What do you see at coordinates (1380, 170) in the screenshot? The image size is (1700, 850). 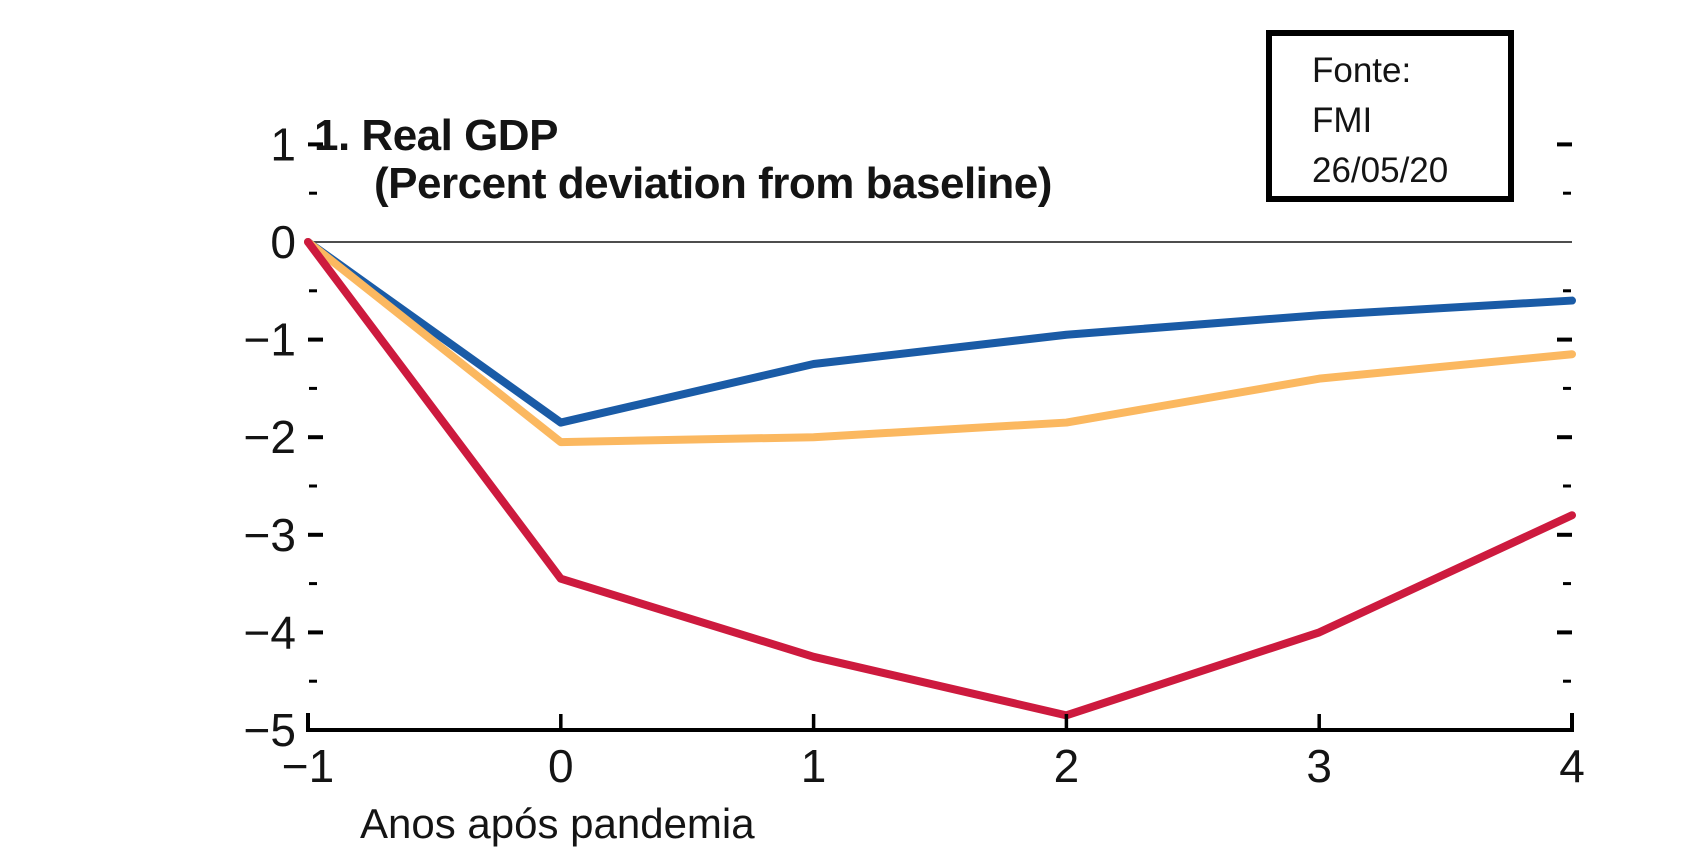 I see `source-date: 26/05/20` at bounding box center [1380, 170].